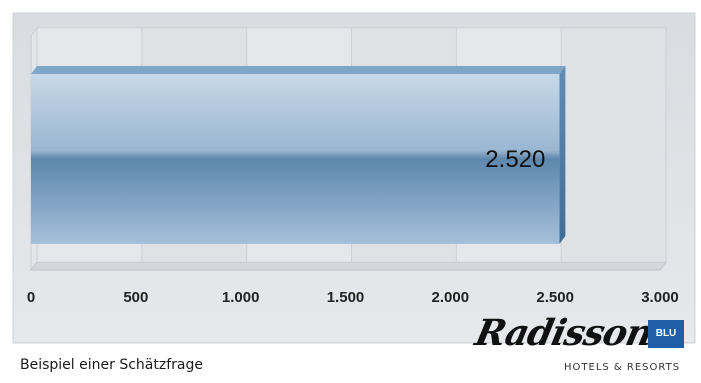 The image size is (701, 383). What do you see at coordinates (660, 297) in the screenshot?
I see `x-tick-label: 3.000` at bounding box center [660, 297].